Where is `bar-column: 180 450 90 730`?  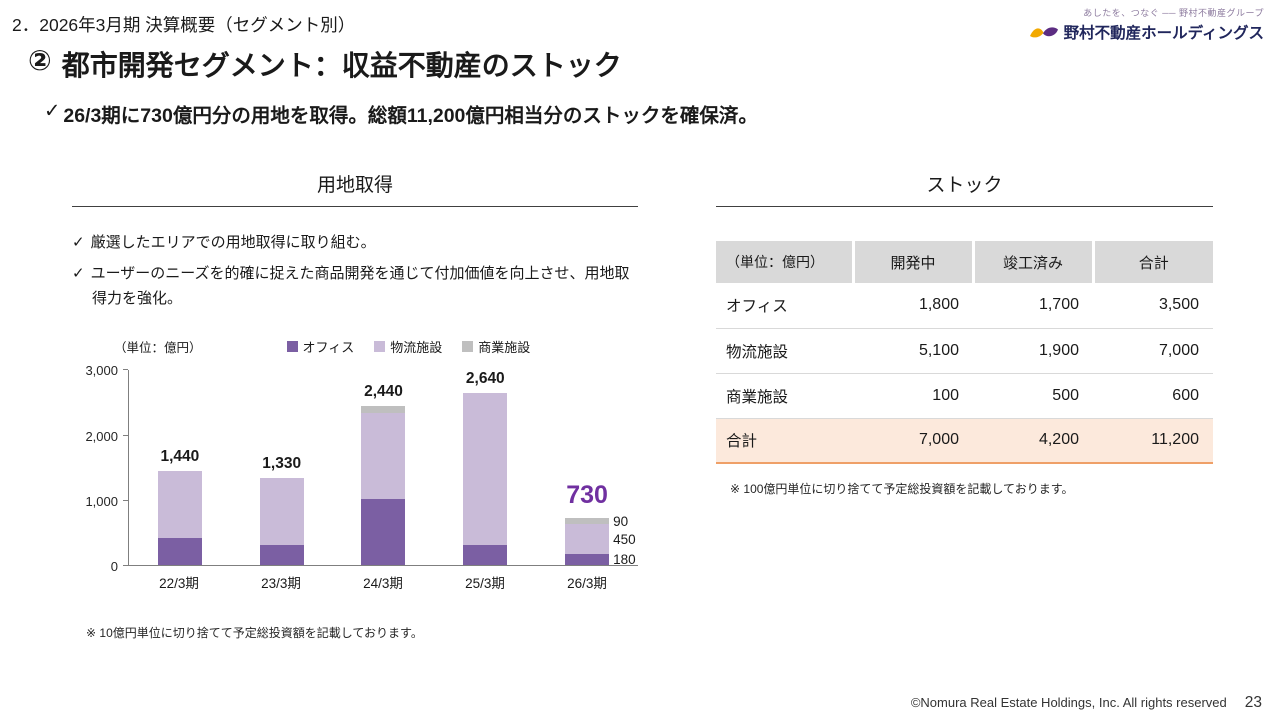 bar-column: 180 450 90 730 is located at coordinates (587, 469).